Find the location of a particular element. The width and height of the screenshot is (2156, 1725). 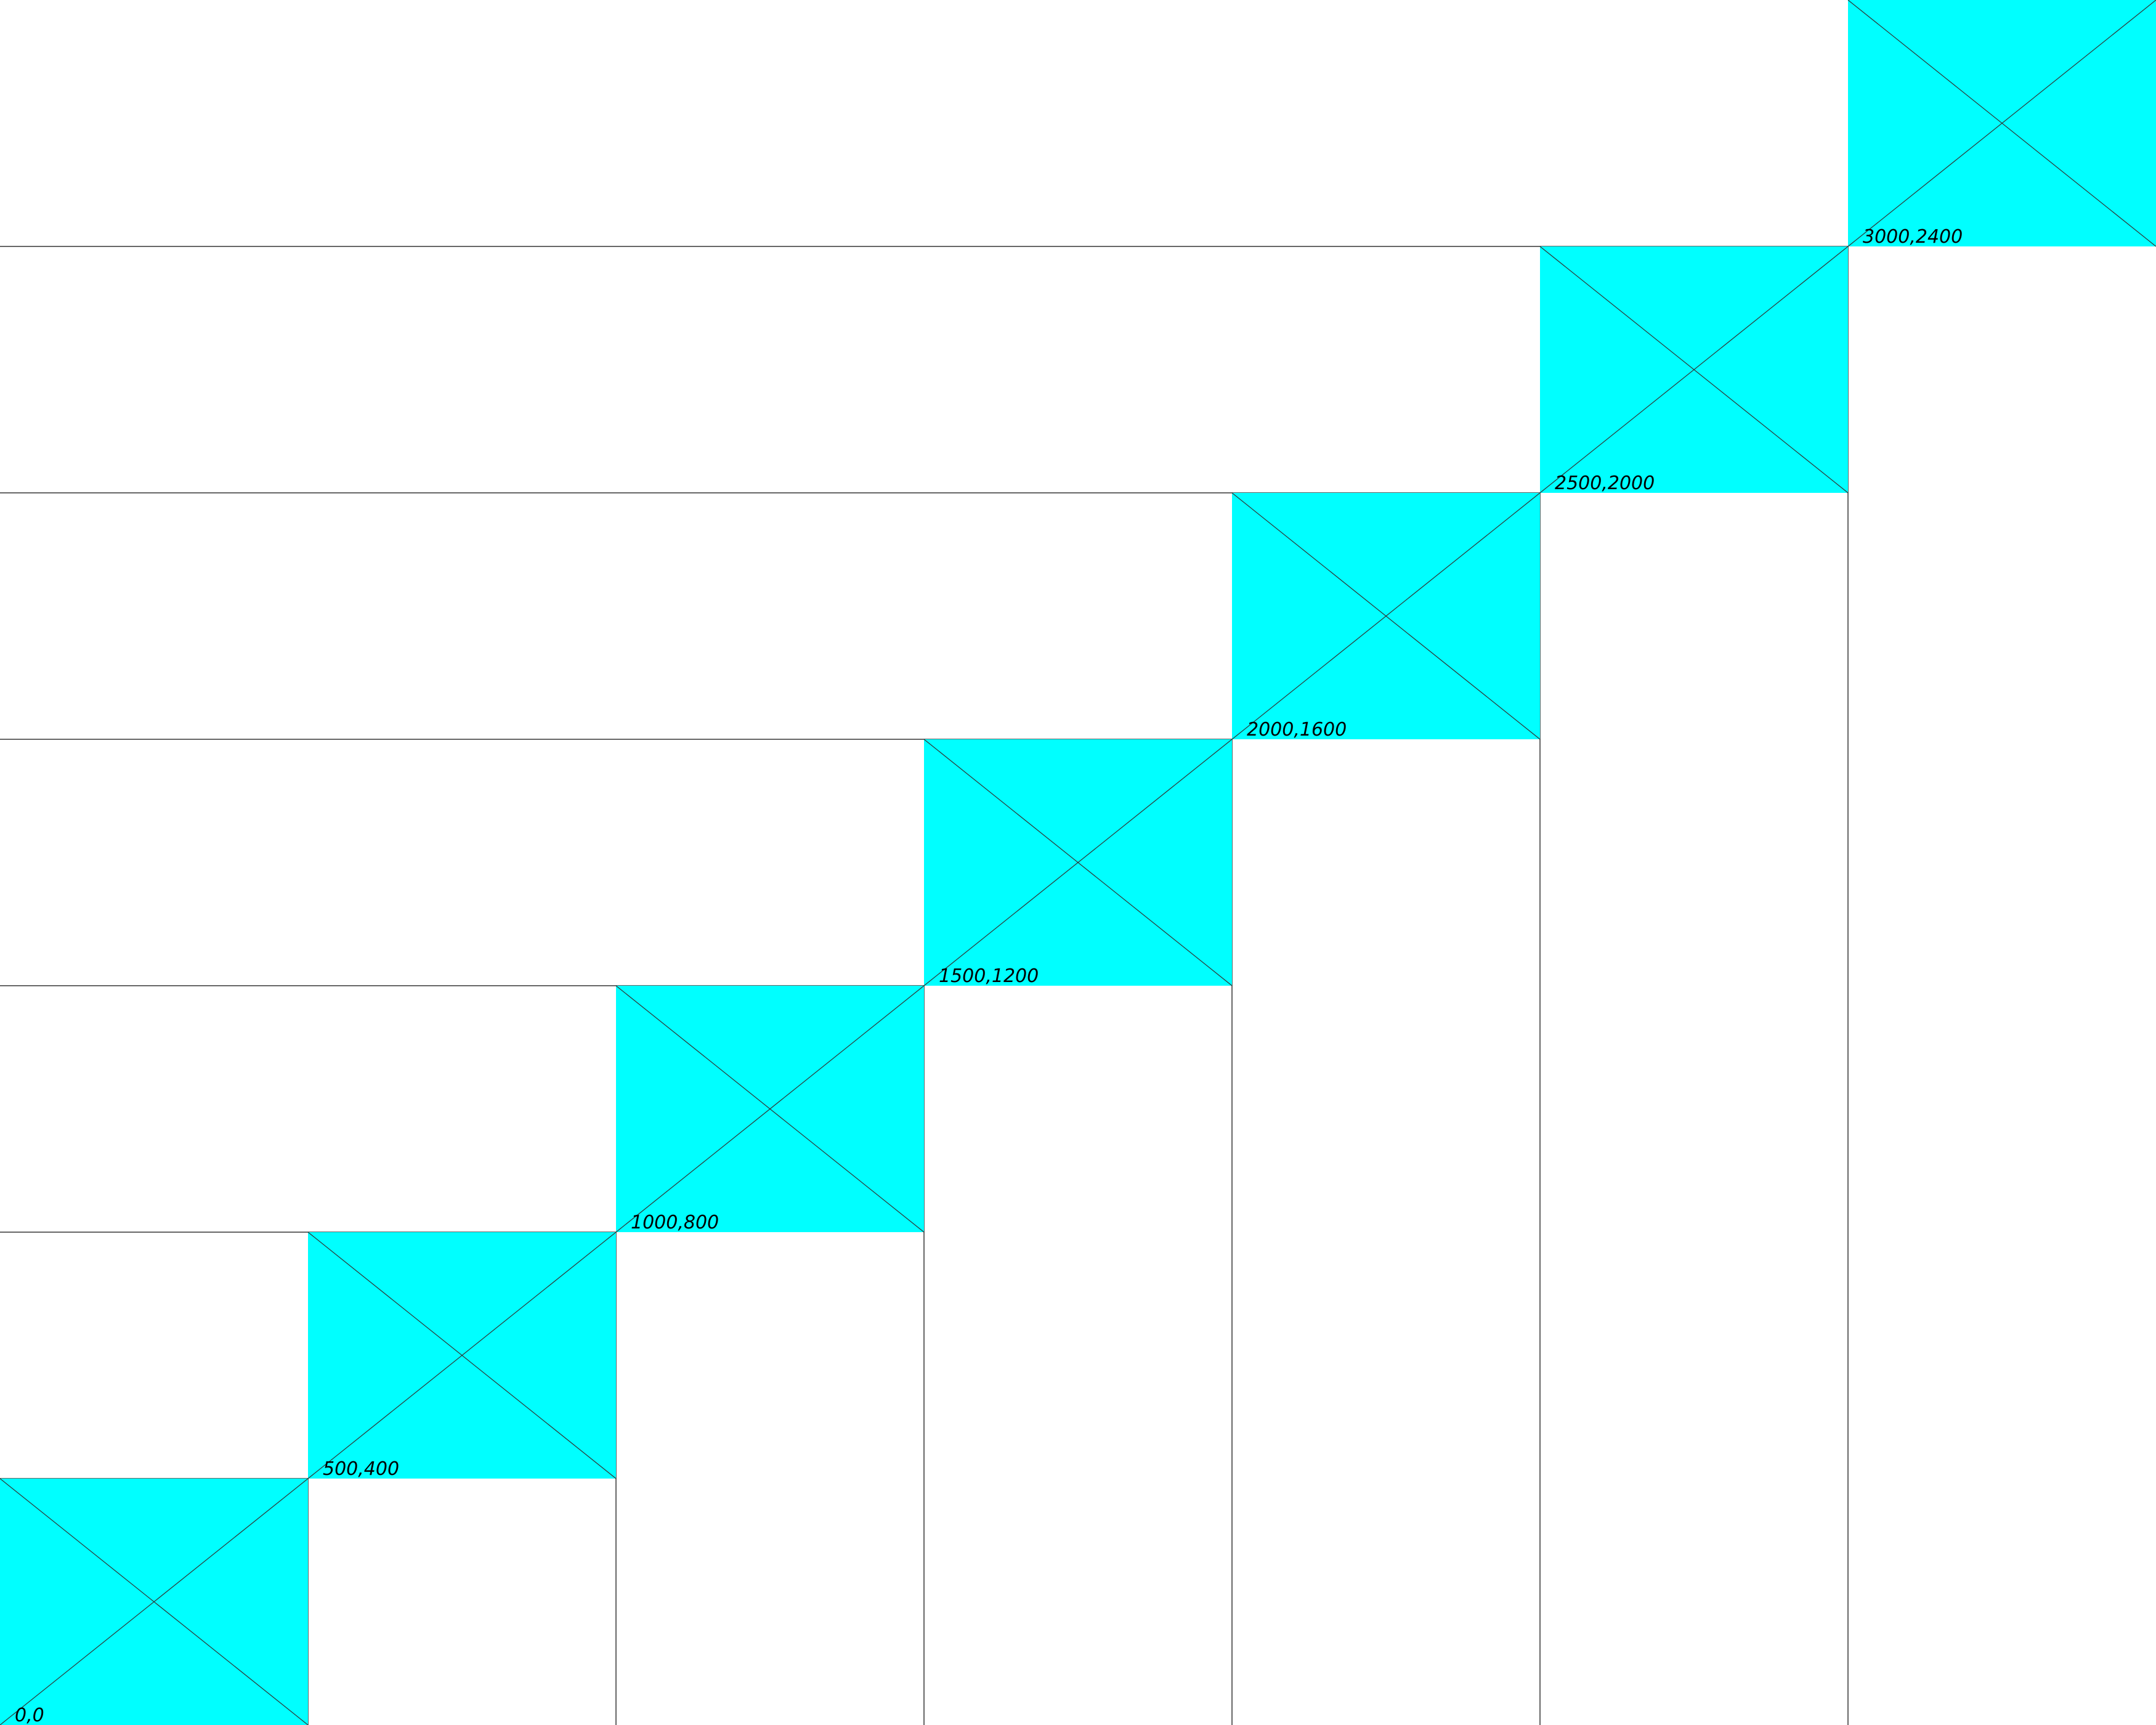

cell-6-label: 3000,2400 is located at coordinates (1913, 237).